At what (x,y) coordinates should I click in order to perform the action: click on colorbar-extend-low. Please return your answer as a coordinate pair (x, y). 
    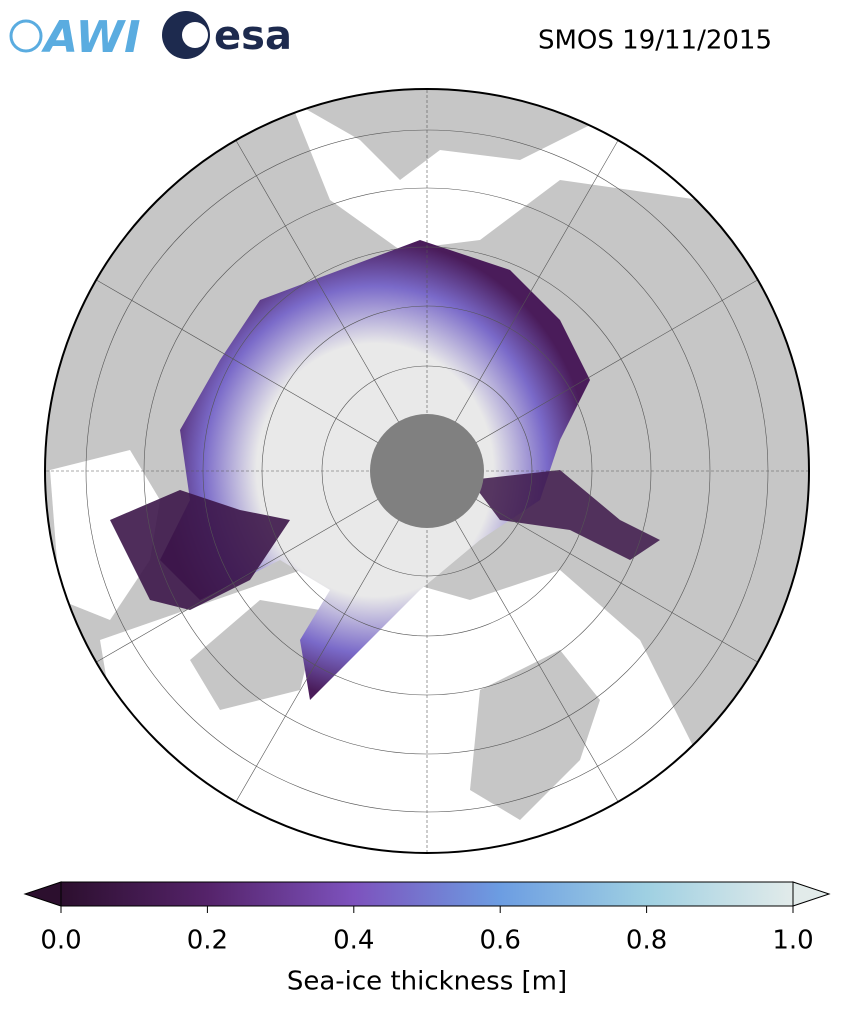
    Looking at the image, I should click on (42, 894).